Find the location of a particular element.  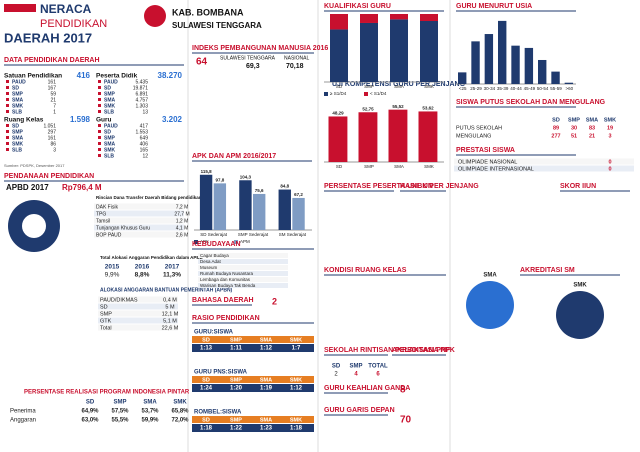

cell: 55,5% is located at coordinates (120, 421).